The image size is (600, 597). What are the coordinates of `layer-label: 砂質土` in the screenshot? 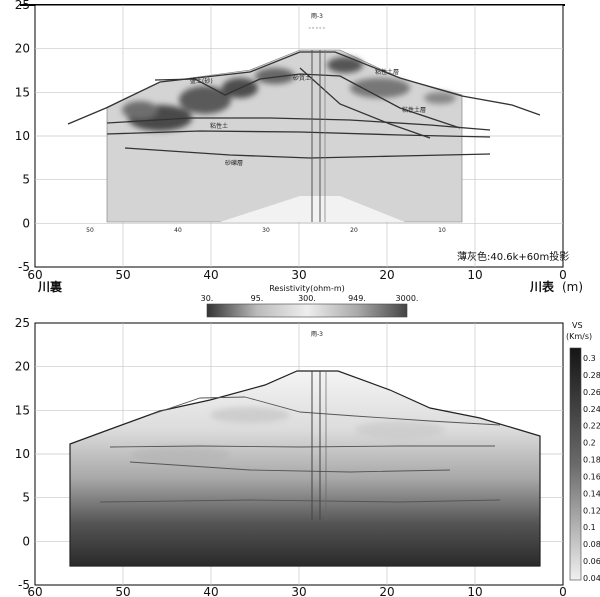 It's located at (302, 78).